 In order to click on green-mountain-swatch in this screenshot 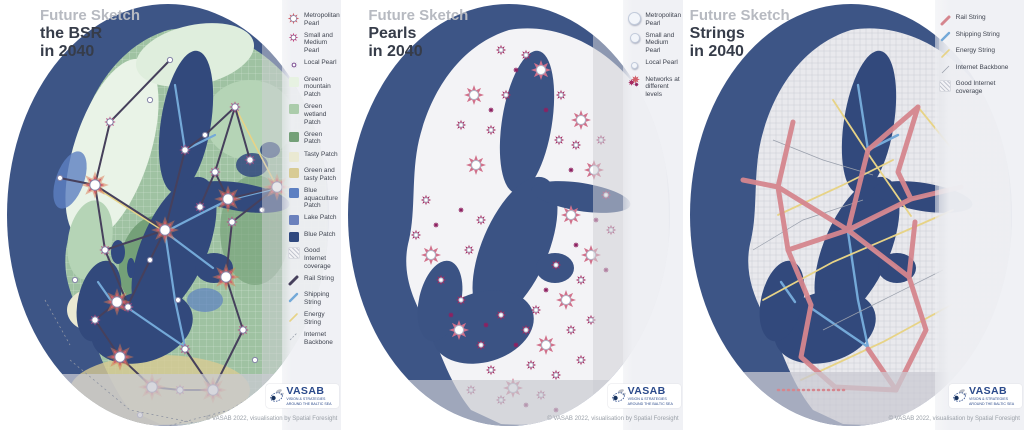, I will do `click(293, 81)`.